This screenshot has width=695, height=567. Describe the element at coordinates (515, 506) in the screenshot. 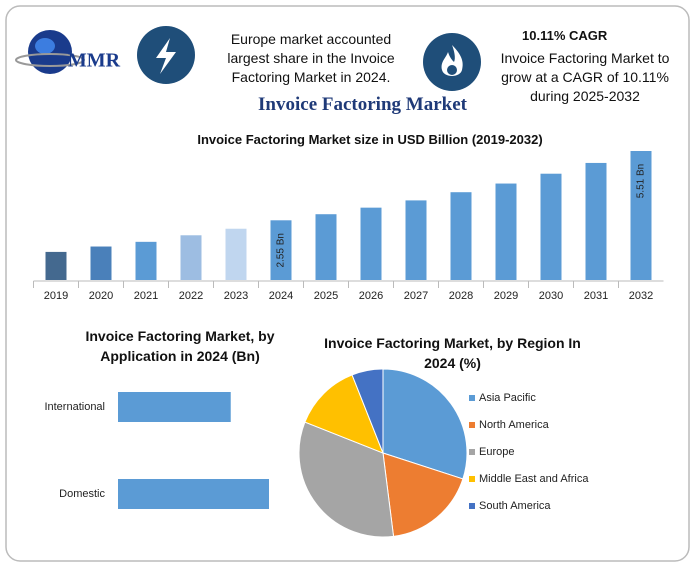

I see `legend-label: South America` at that location.